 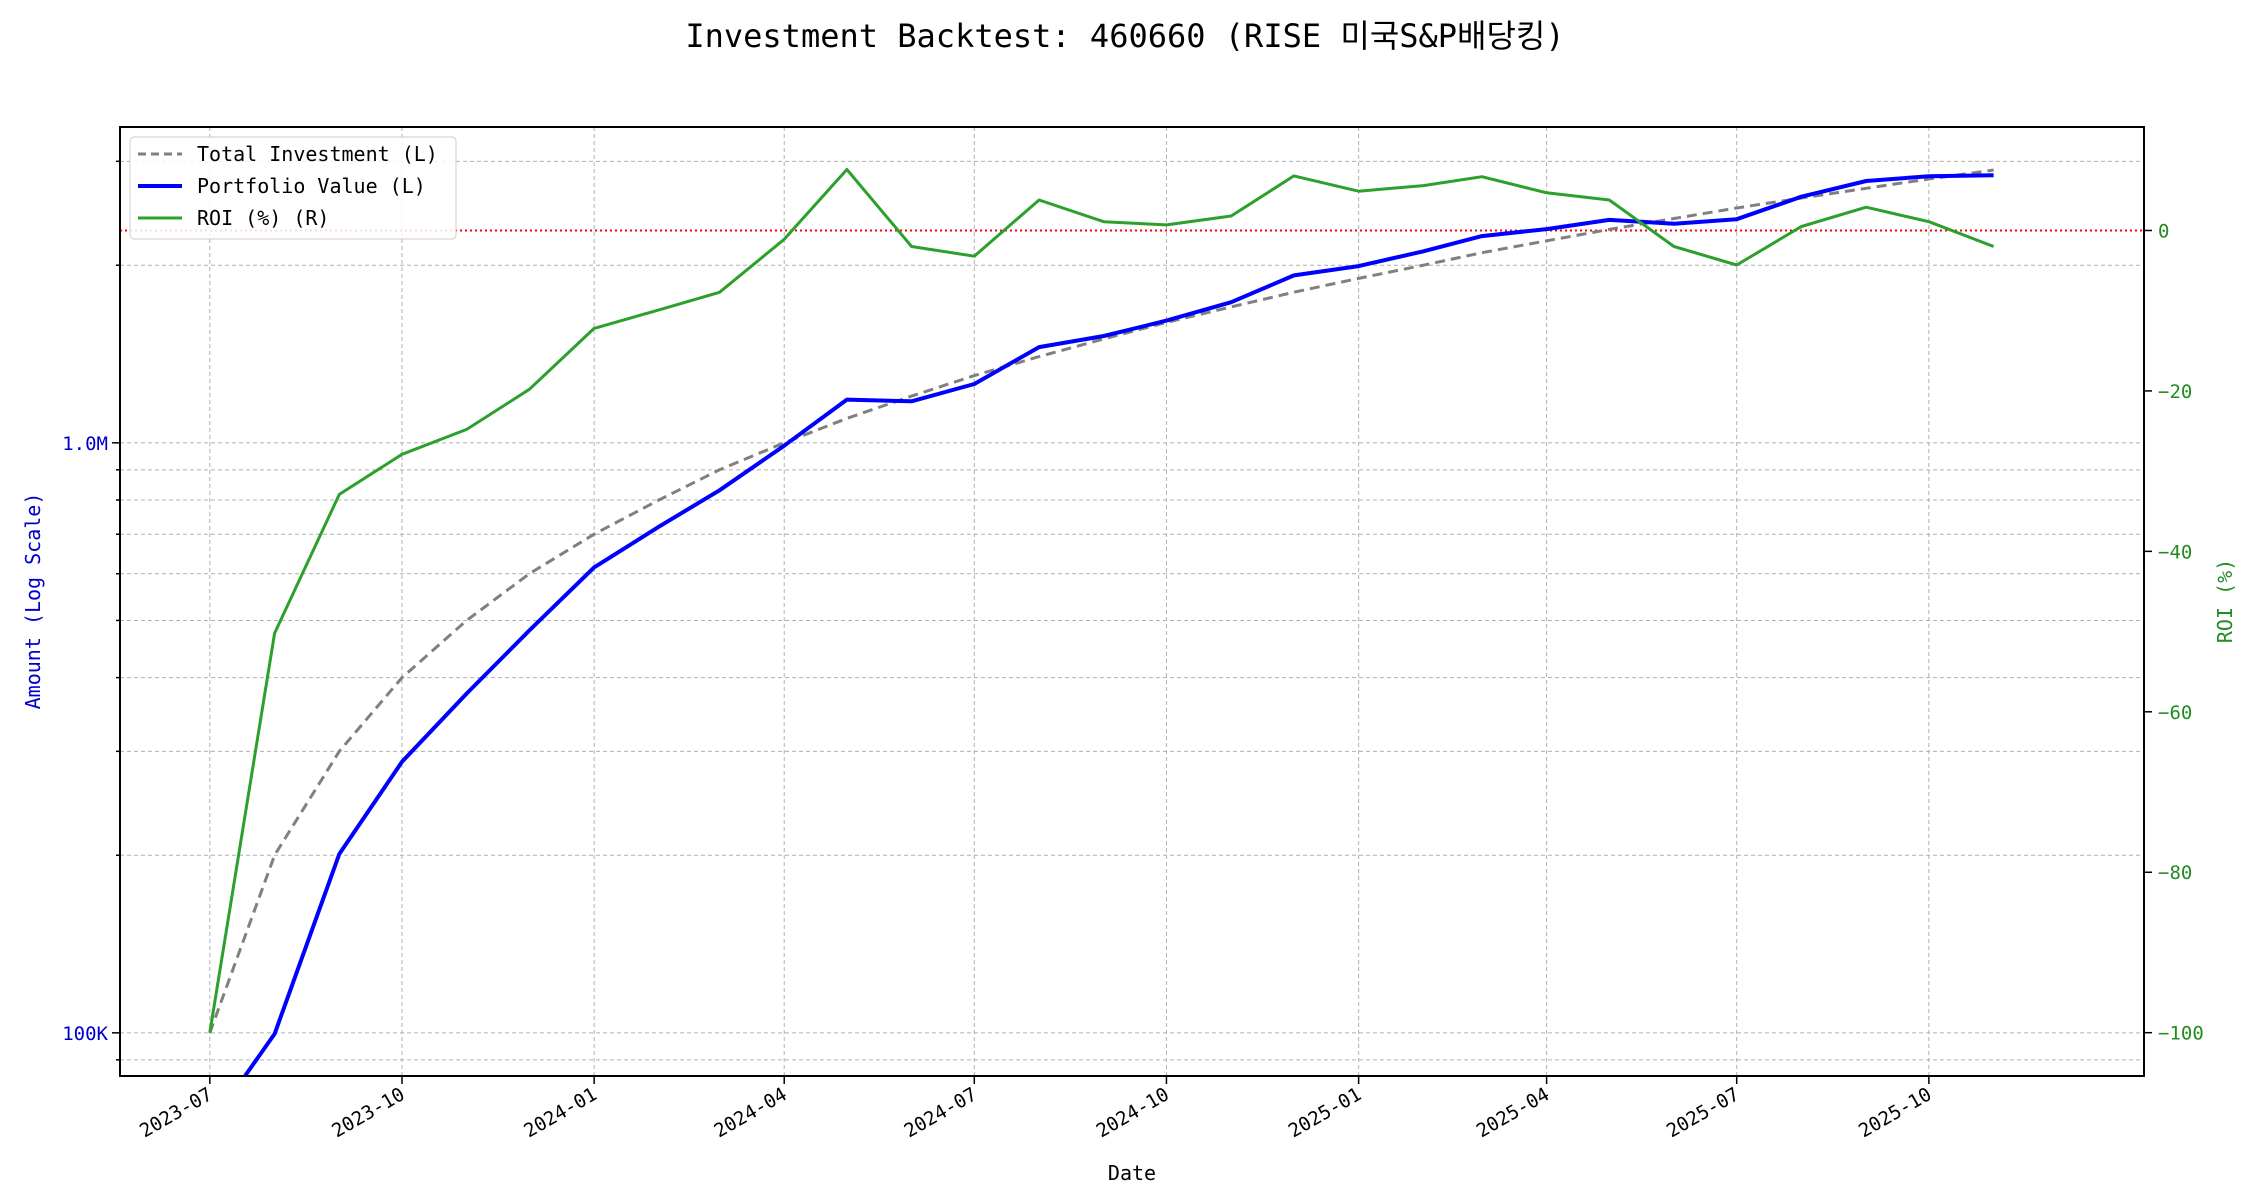 I want to click on right-tick-label: 0, so click(x=2163, y=231).